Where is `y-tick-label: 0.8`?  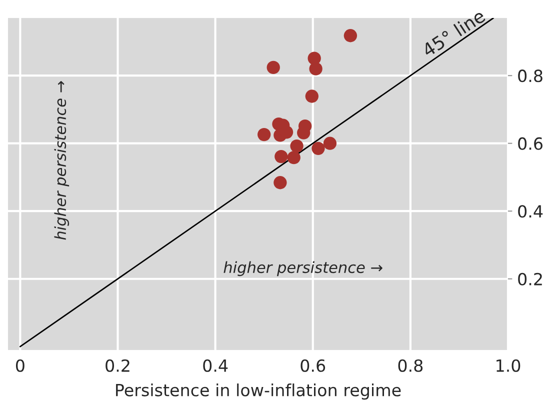 y-tick-label: 0.8 is located at coordinates (530, 76).